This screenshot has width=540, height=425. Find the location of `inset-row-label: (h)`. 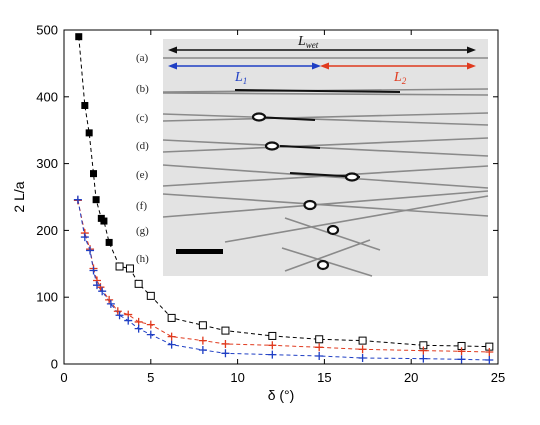

inset-row-label: (h) is located at coordinates (142, 259).